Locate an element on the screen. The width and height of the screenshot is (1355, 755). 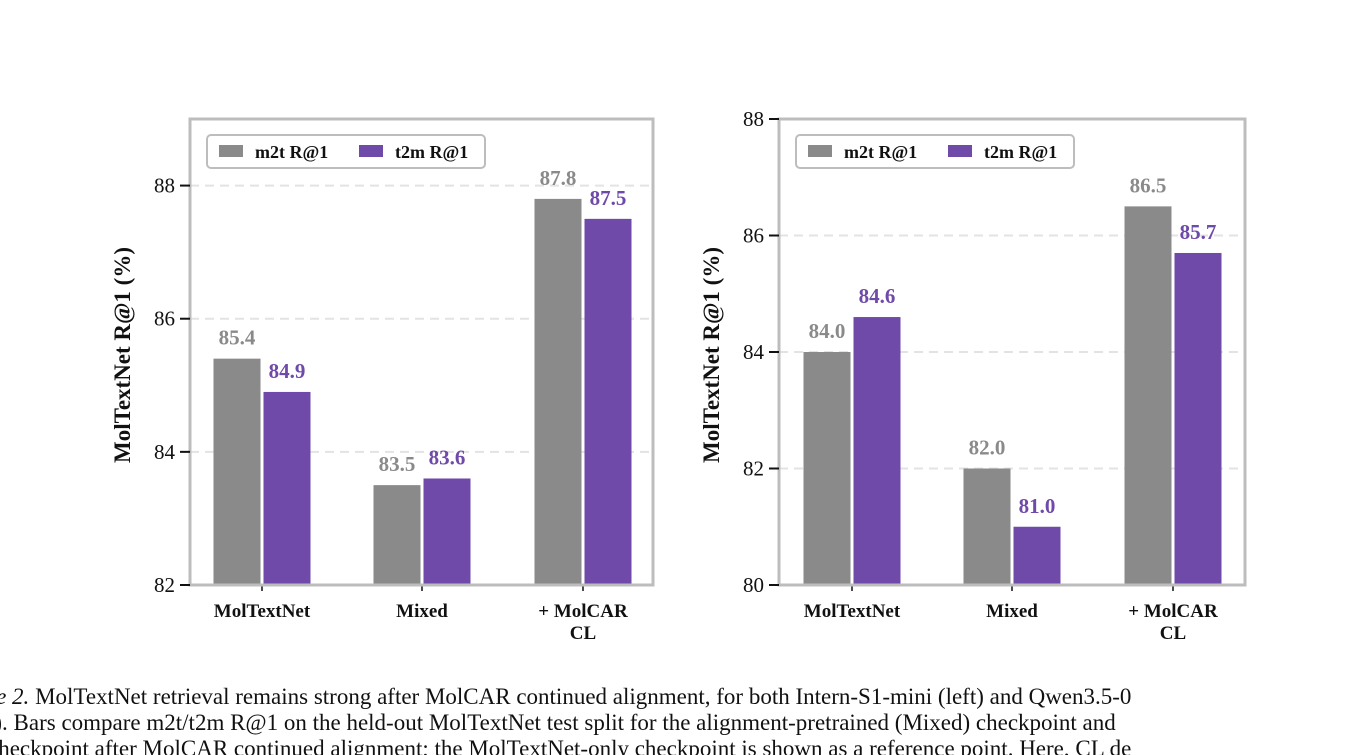
y-tick-label: 80 is located at coordinates (753, 585).